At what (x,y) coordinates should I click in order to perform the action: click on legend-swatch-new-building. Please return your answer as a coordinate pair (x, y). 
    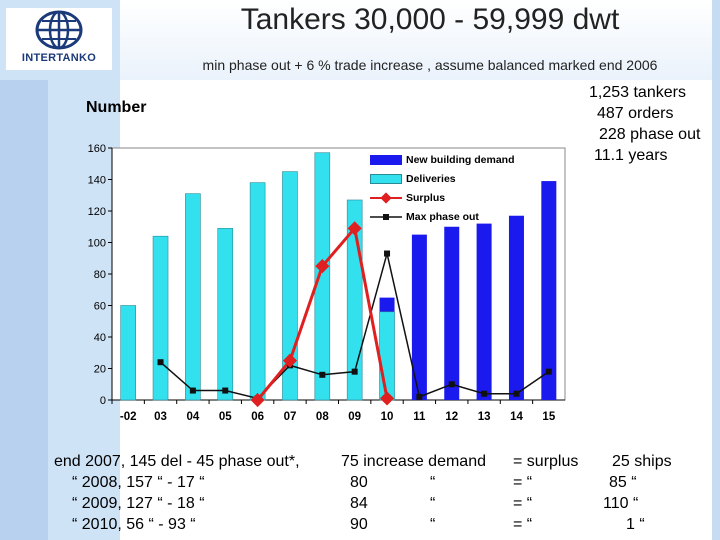
    Looking at the image, I should click on (386, 159).